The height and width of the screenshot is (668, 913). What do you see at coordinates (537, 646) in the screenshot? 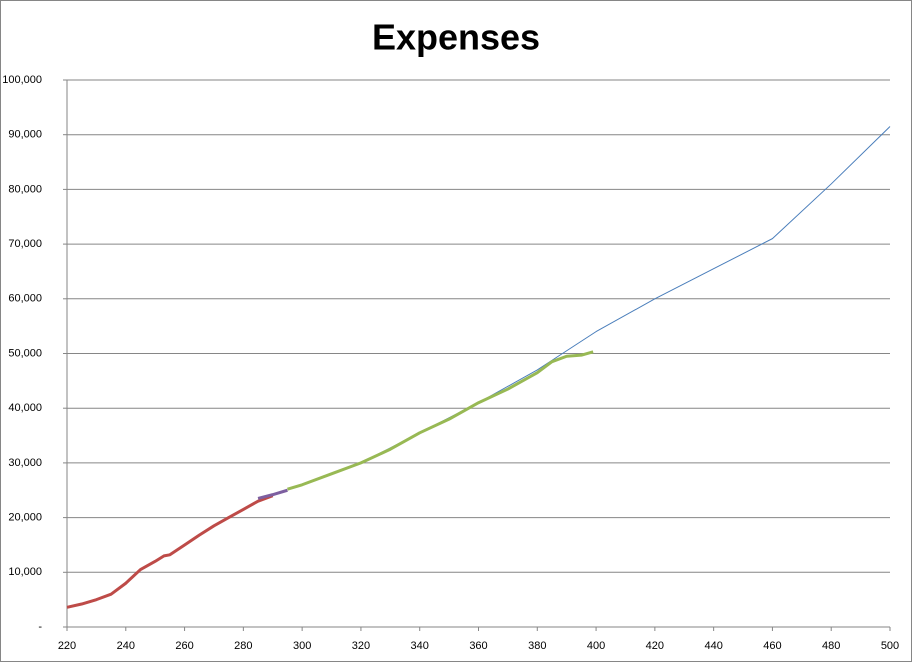
I see `x-tick-label: 380` at bounding box center [537, 646].